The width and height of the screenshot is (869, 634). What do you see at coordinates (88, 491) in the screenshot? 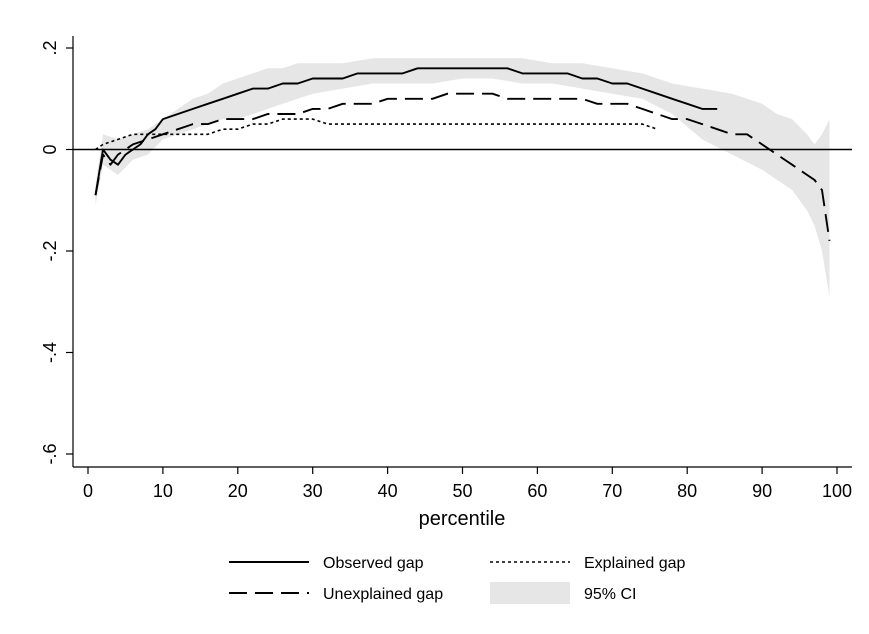
I see `x-tick-label: 0` at bounding box center [88, 491].